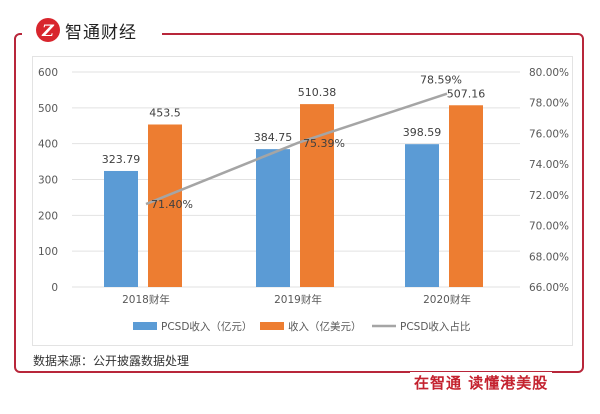 The height and width of the screenshot is (414, 600). What do you see at coordinates (549, 257) in the screenshot?
I see `right-axis-tick-label: 68.00%` at bounding box center [549, 257].